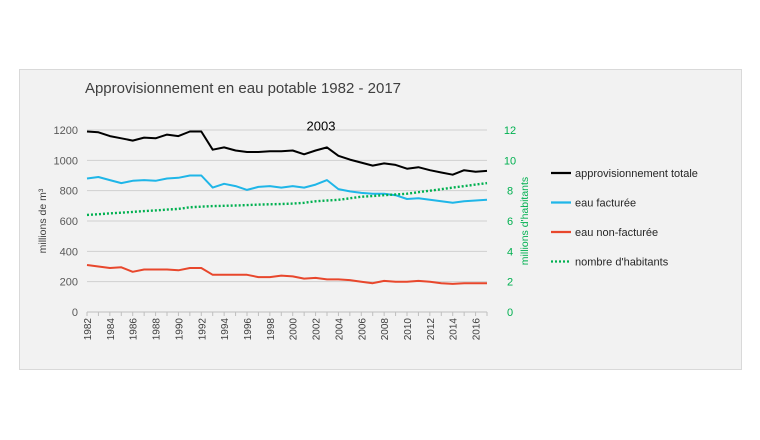 The image size is (760, 440). I want to click on y2-tick-label: 12, so click(510, 131).